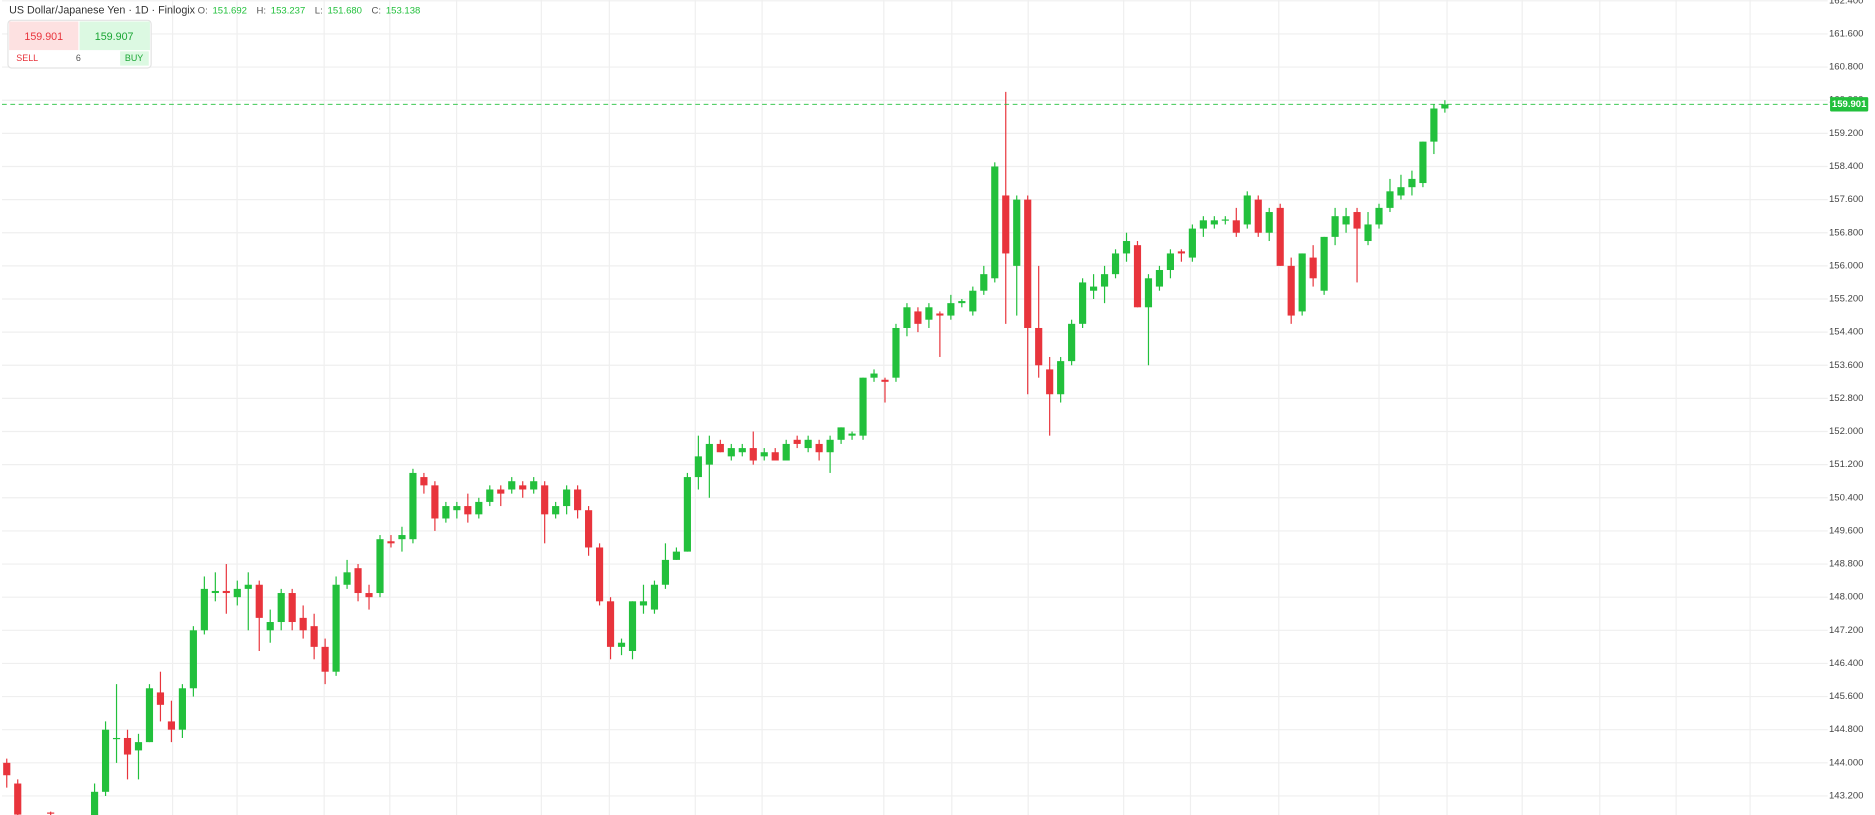 This screenshot has height=815, width=1875. I want to click on buy-price: 159.907, so click(114, 37).